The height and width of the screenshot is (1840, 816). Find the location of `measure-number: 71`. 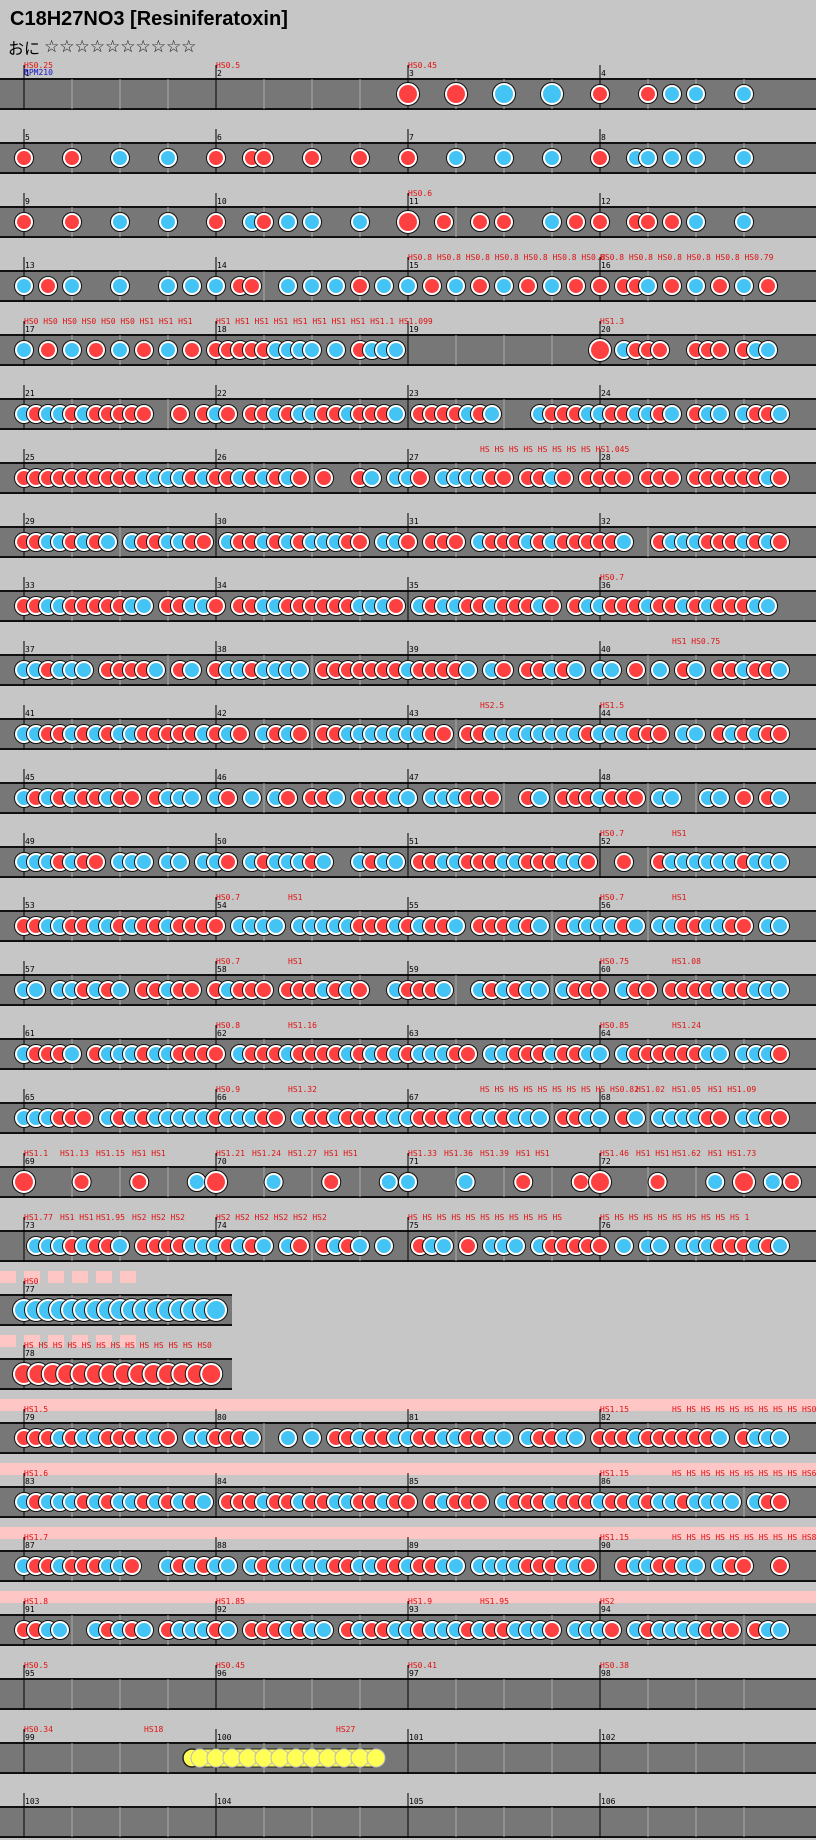

measure-number: 71 is located at coordinates (414, 1161).